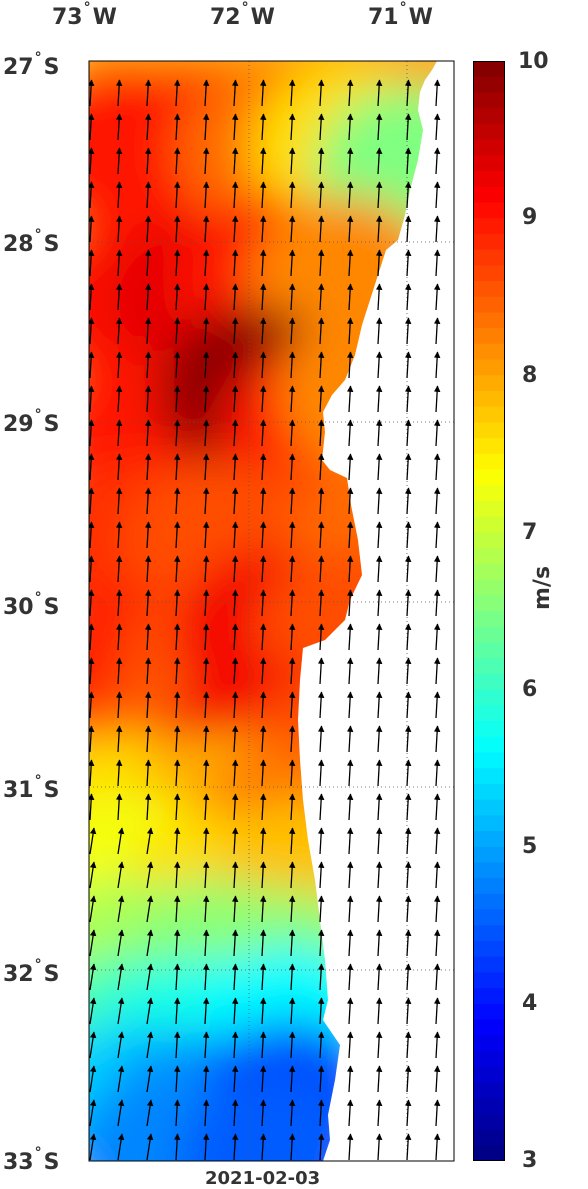  What do you see at coordinates (242, 15) in the screenshot?
I see `lon-label-72w: 72°W` at bounding box center [242, 15].